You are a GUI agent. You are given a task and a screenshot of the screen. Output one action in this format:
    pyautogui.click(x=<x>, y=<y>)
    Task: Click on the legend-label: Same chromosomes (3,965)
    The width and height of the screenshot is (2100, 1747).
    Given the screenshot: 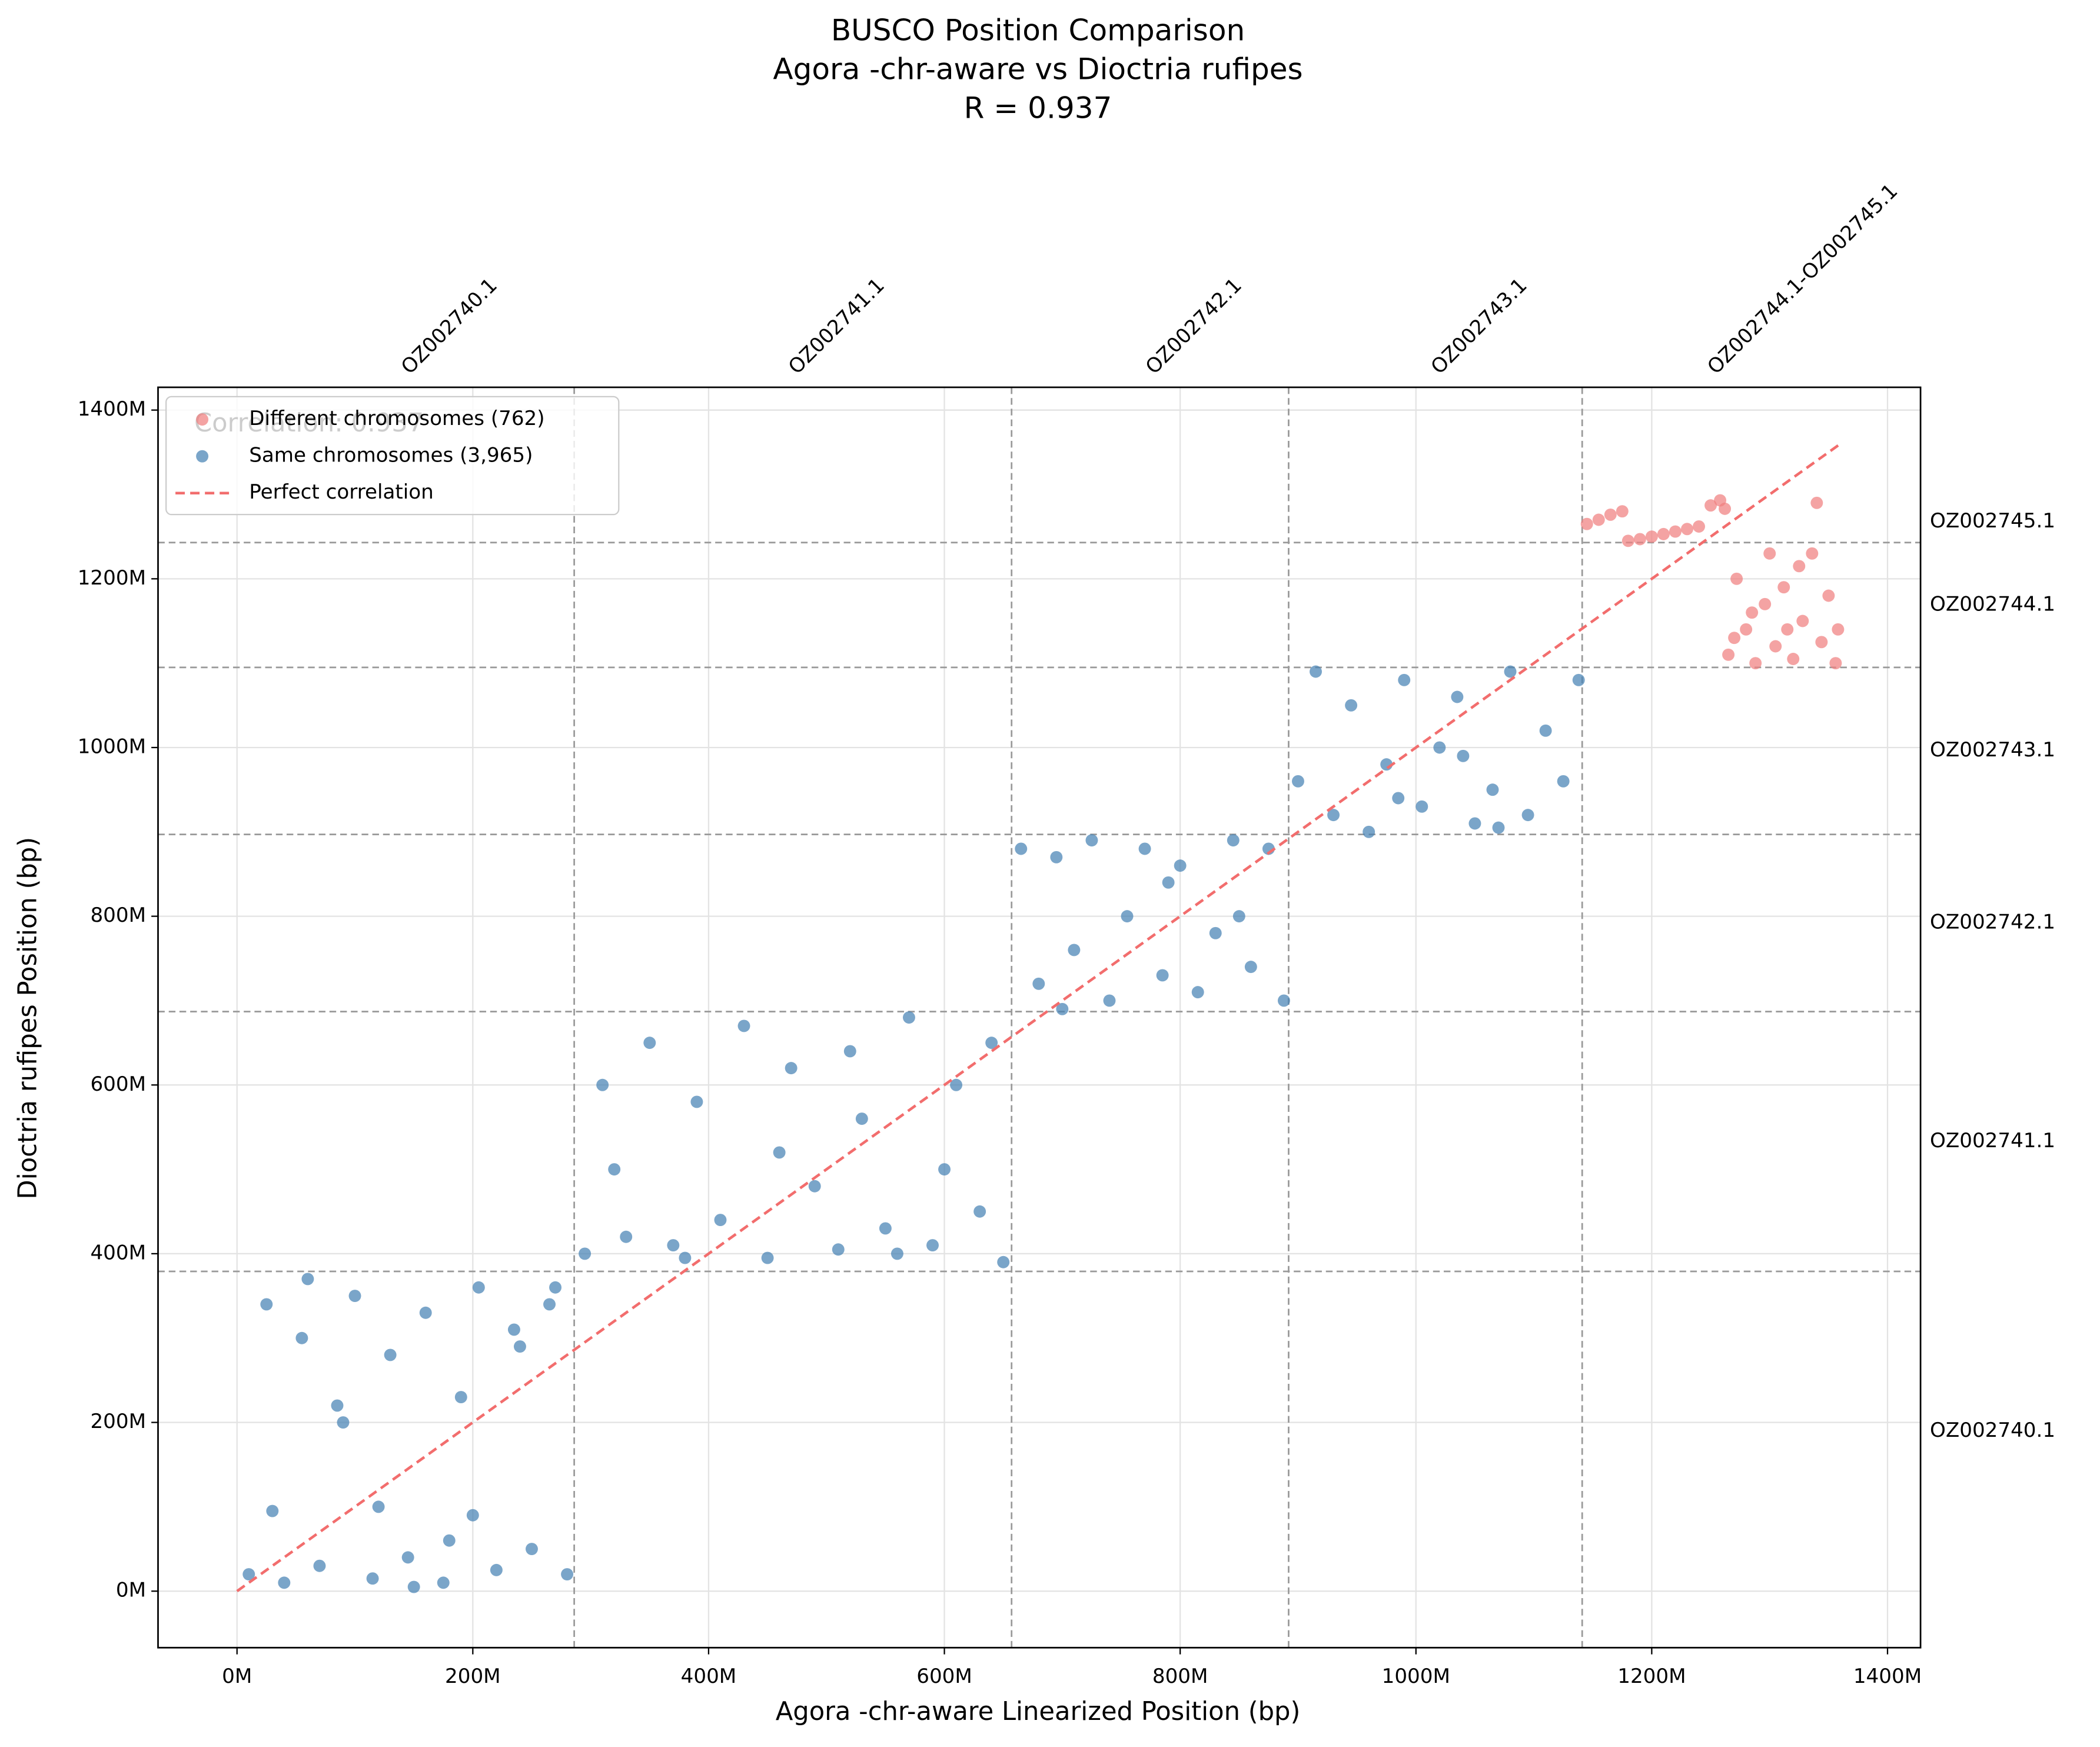 What is the action you would take?
    pyautogui.click(x=391, y=455)
    